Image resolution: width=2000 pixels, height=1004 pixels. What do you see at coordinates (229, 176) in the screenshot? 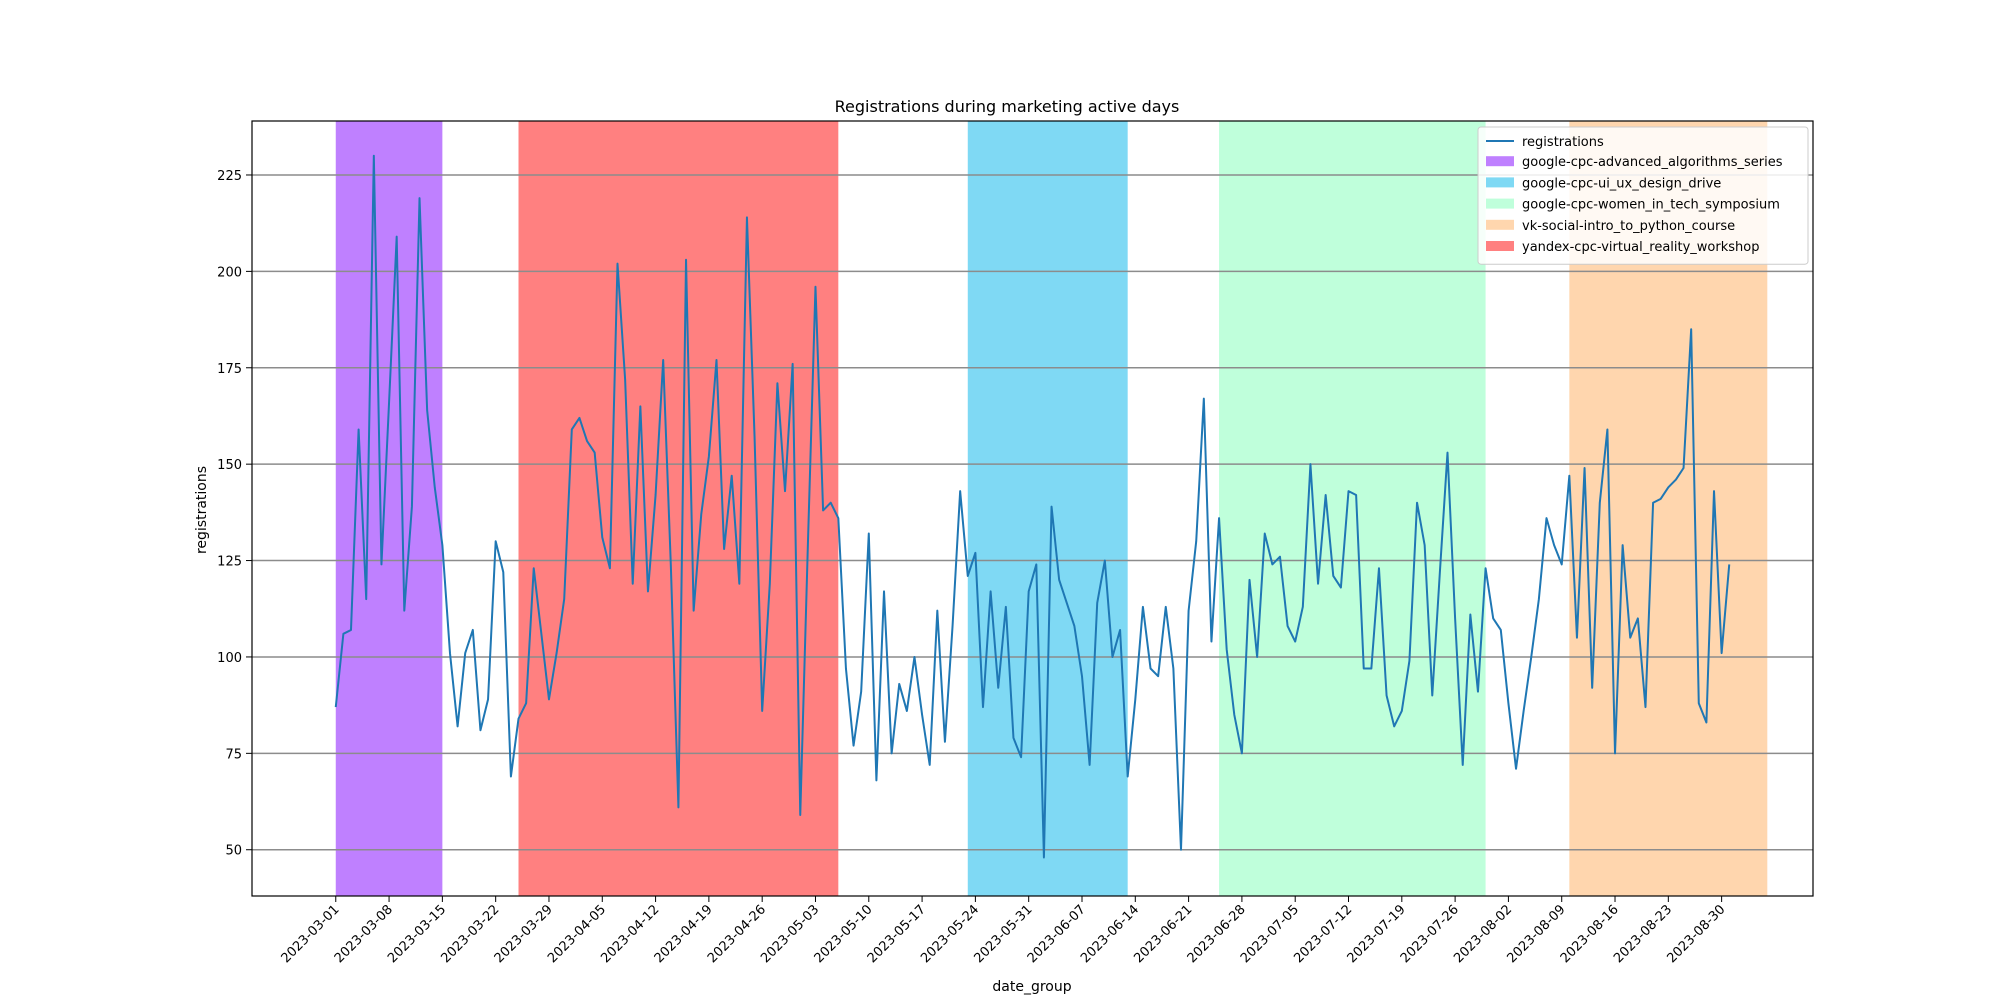
I see `y-tick-label: 225` at bounding box center [229, 176].